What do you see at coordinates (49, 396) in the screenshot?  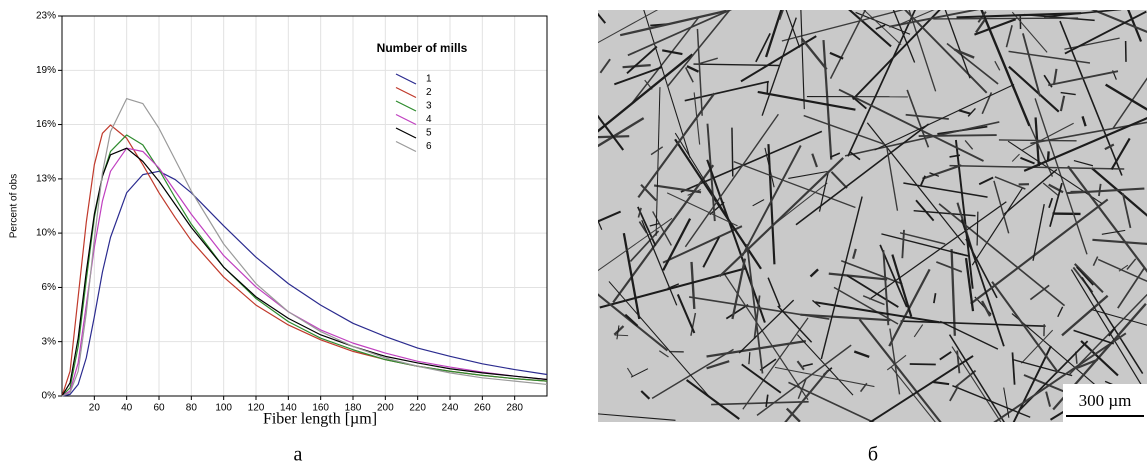 I see `y-tick-label: 0%` at bounding box center [49, 396].